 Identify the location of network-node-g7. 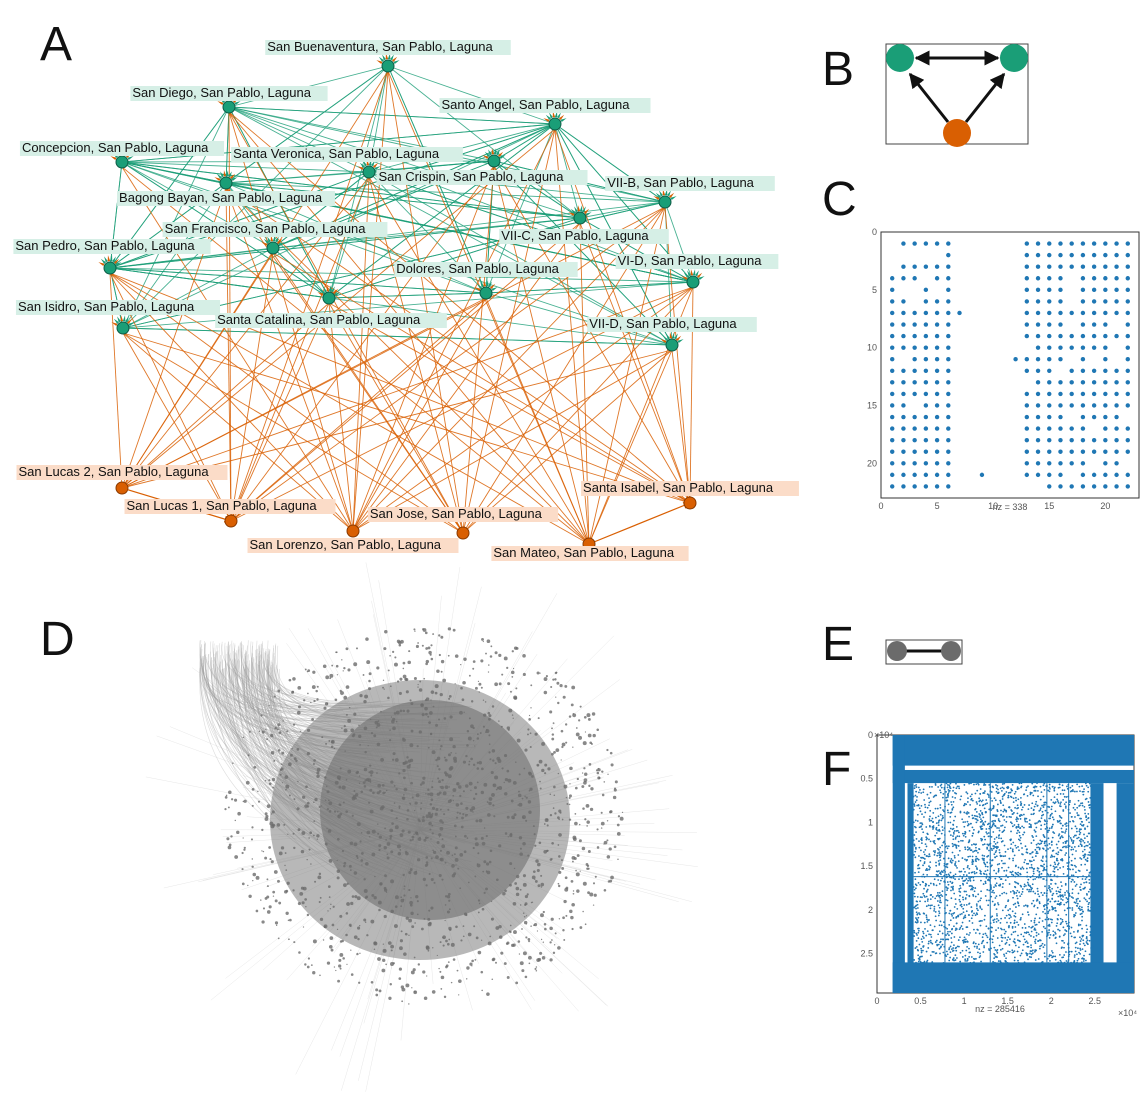
(226, 183).